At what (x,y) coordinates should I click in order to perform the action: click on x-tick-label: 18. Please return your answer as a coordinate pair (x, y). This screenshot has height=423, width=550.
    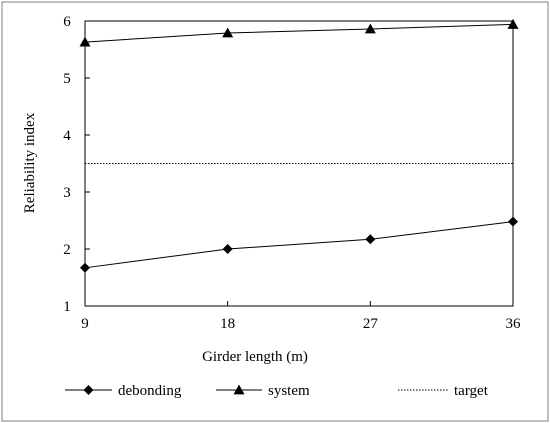
    Looking at the image, I should click on (227, 324).